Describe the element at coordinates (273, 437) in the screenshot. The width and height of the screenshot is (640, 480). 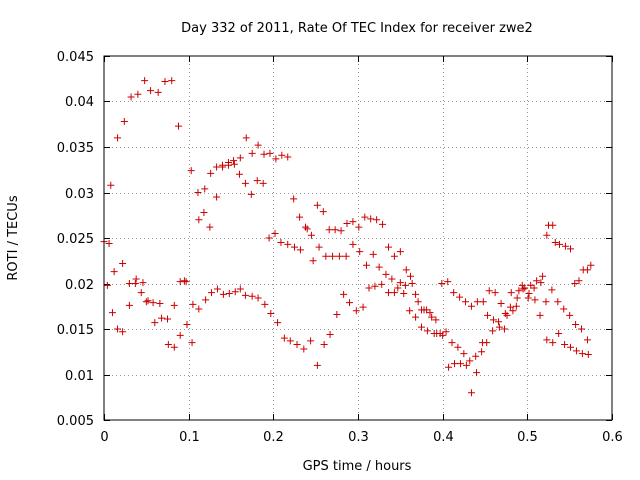
I see `x-tick-label: 0.2` at that location.